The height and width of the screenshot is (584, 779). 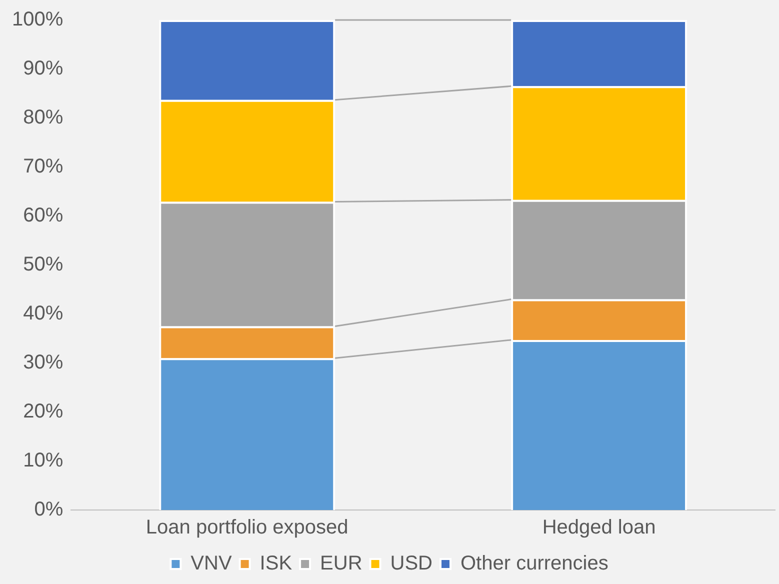 What do you see at coordinates (534, 563) in the screenshot?
I see `legend-label: Other currencies` at bounding box center [534, 563].